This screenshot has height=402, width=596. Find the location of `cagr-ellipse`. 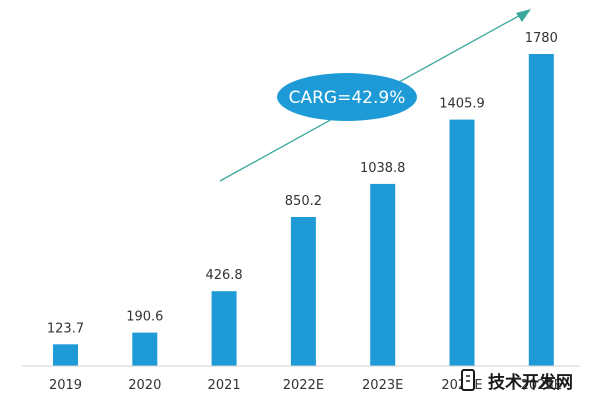

cagr-ellipse is located at coordinates (347, 97).